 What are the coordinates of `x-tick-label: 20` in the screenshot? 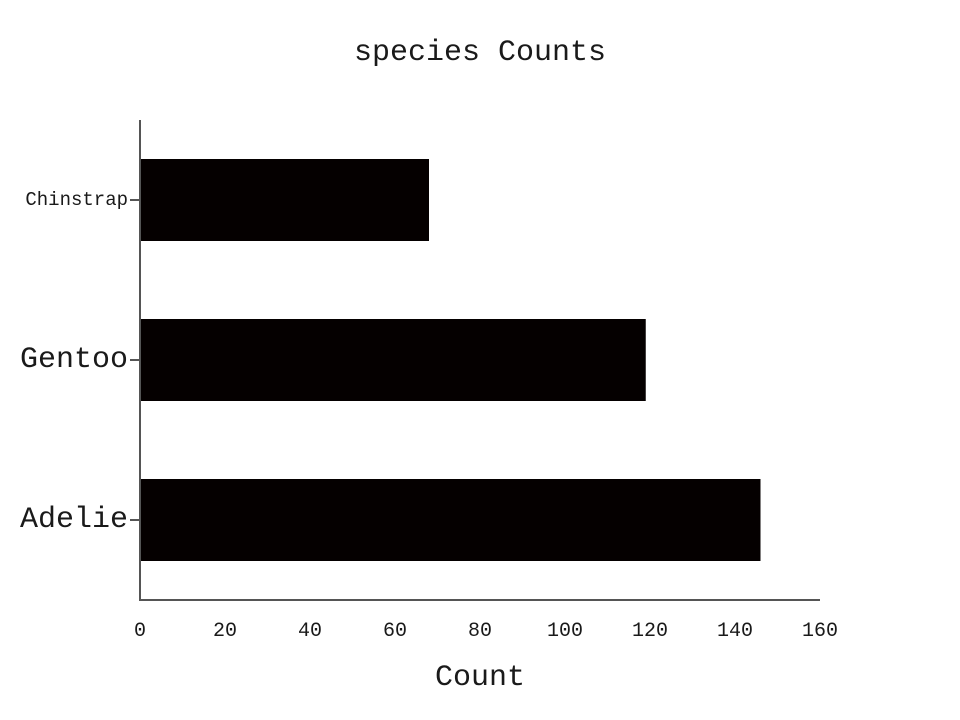 It's located at (225, 631).